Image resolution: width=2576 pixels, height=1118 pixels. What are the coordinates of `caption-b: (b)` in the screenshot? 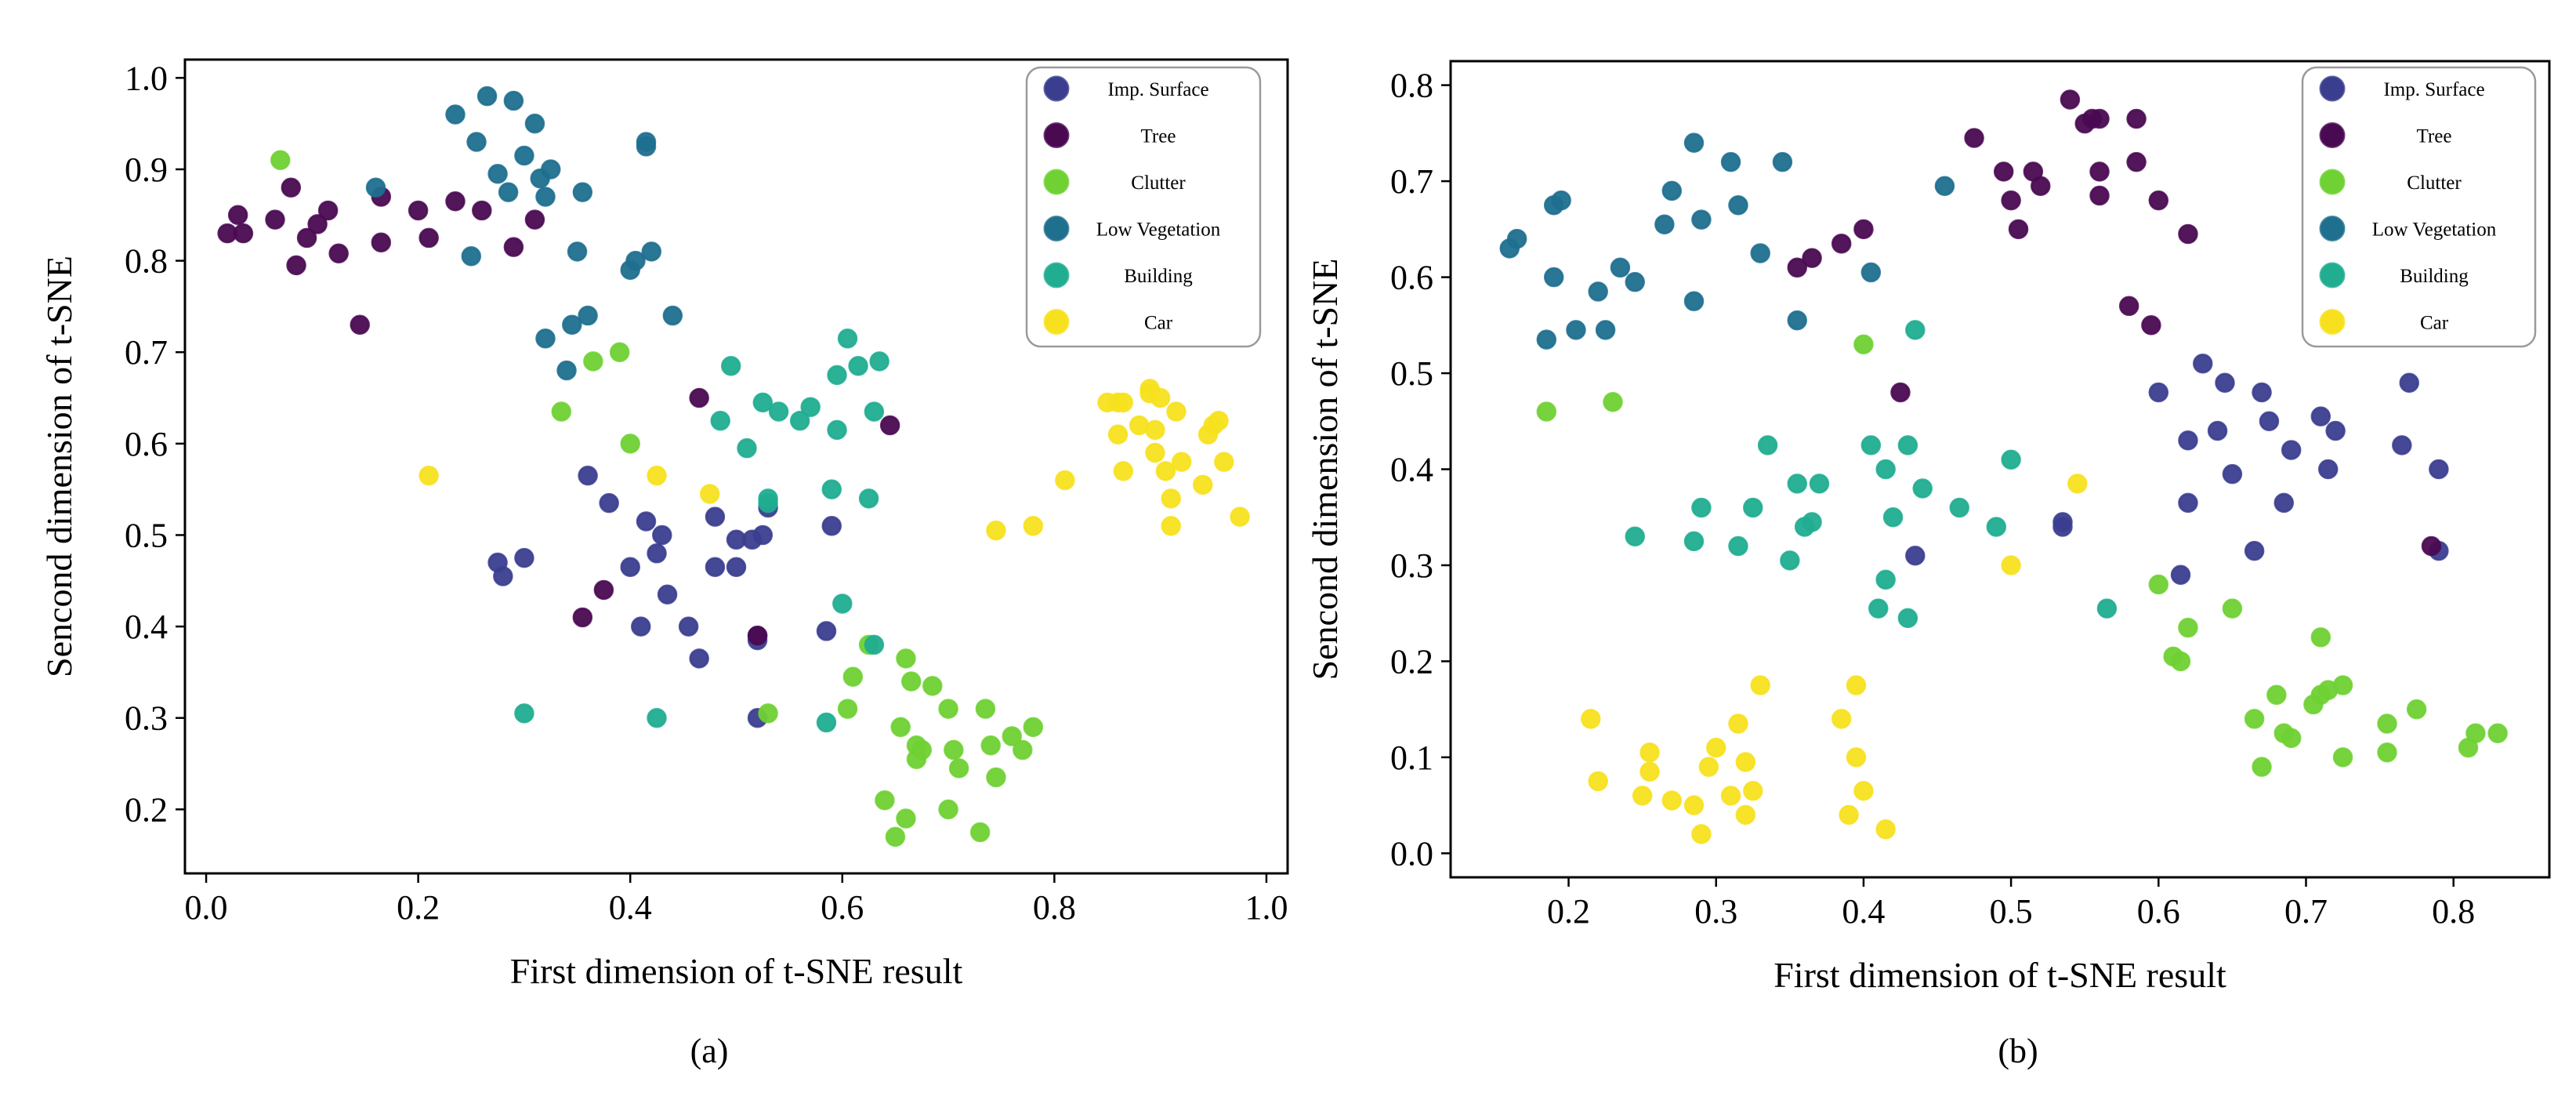 It's located at (2018, 1051).